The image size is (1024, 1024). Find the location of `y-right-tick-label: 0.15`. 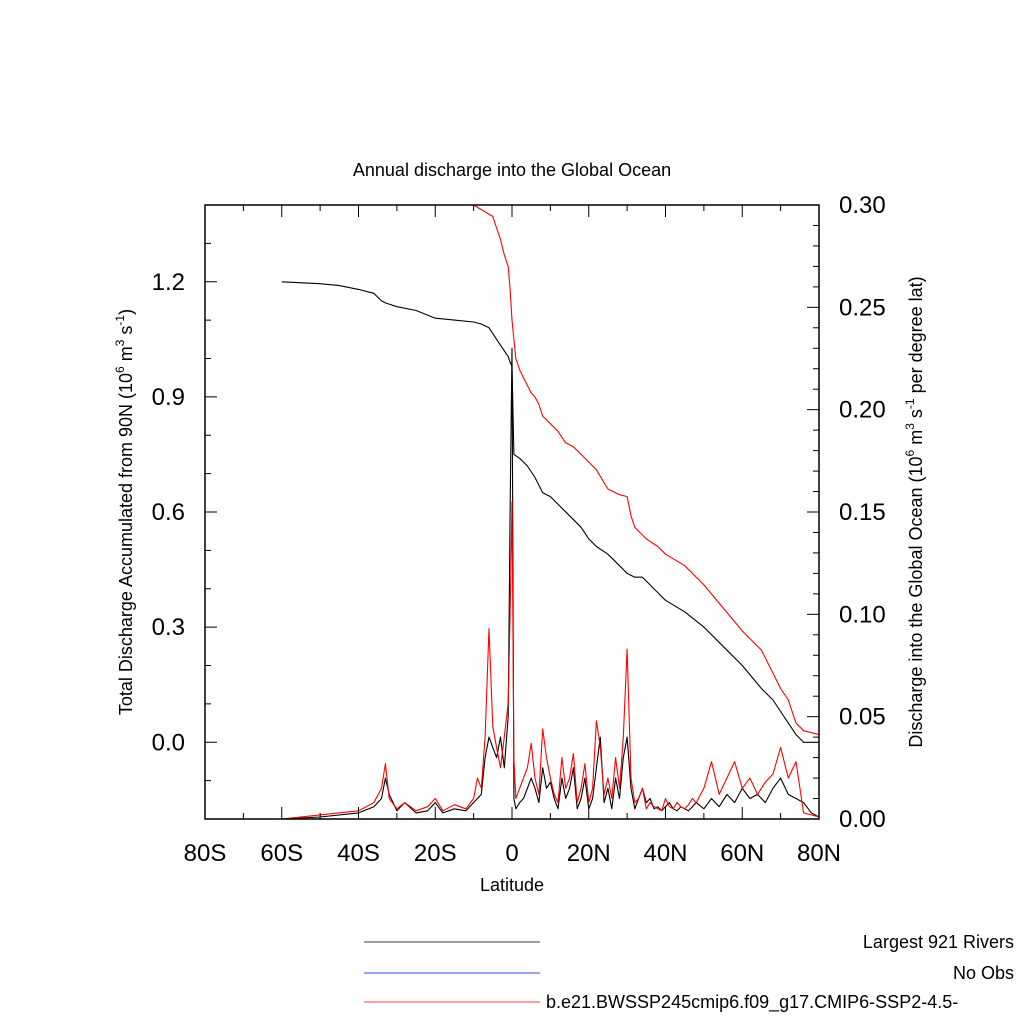

y-right-tick-label: 0.15 is located at coordinates (862, 512).